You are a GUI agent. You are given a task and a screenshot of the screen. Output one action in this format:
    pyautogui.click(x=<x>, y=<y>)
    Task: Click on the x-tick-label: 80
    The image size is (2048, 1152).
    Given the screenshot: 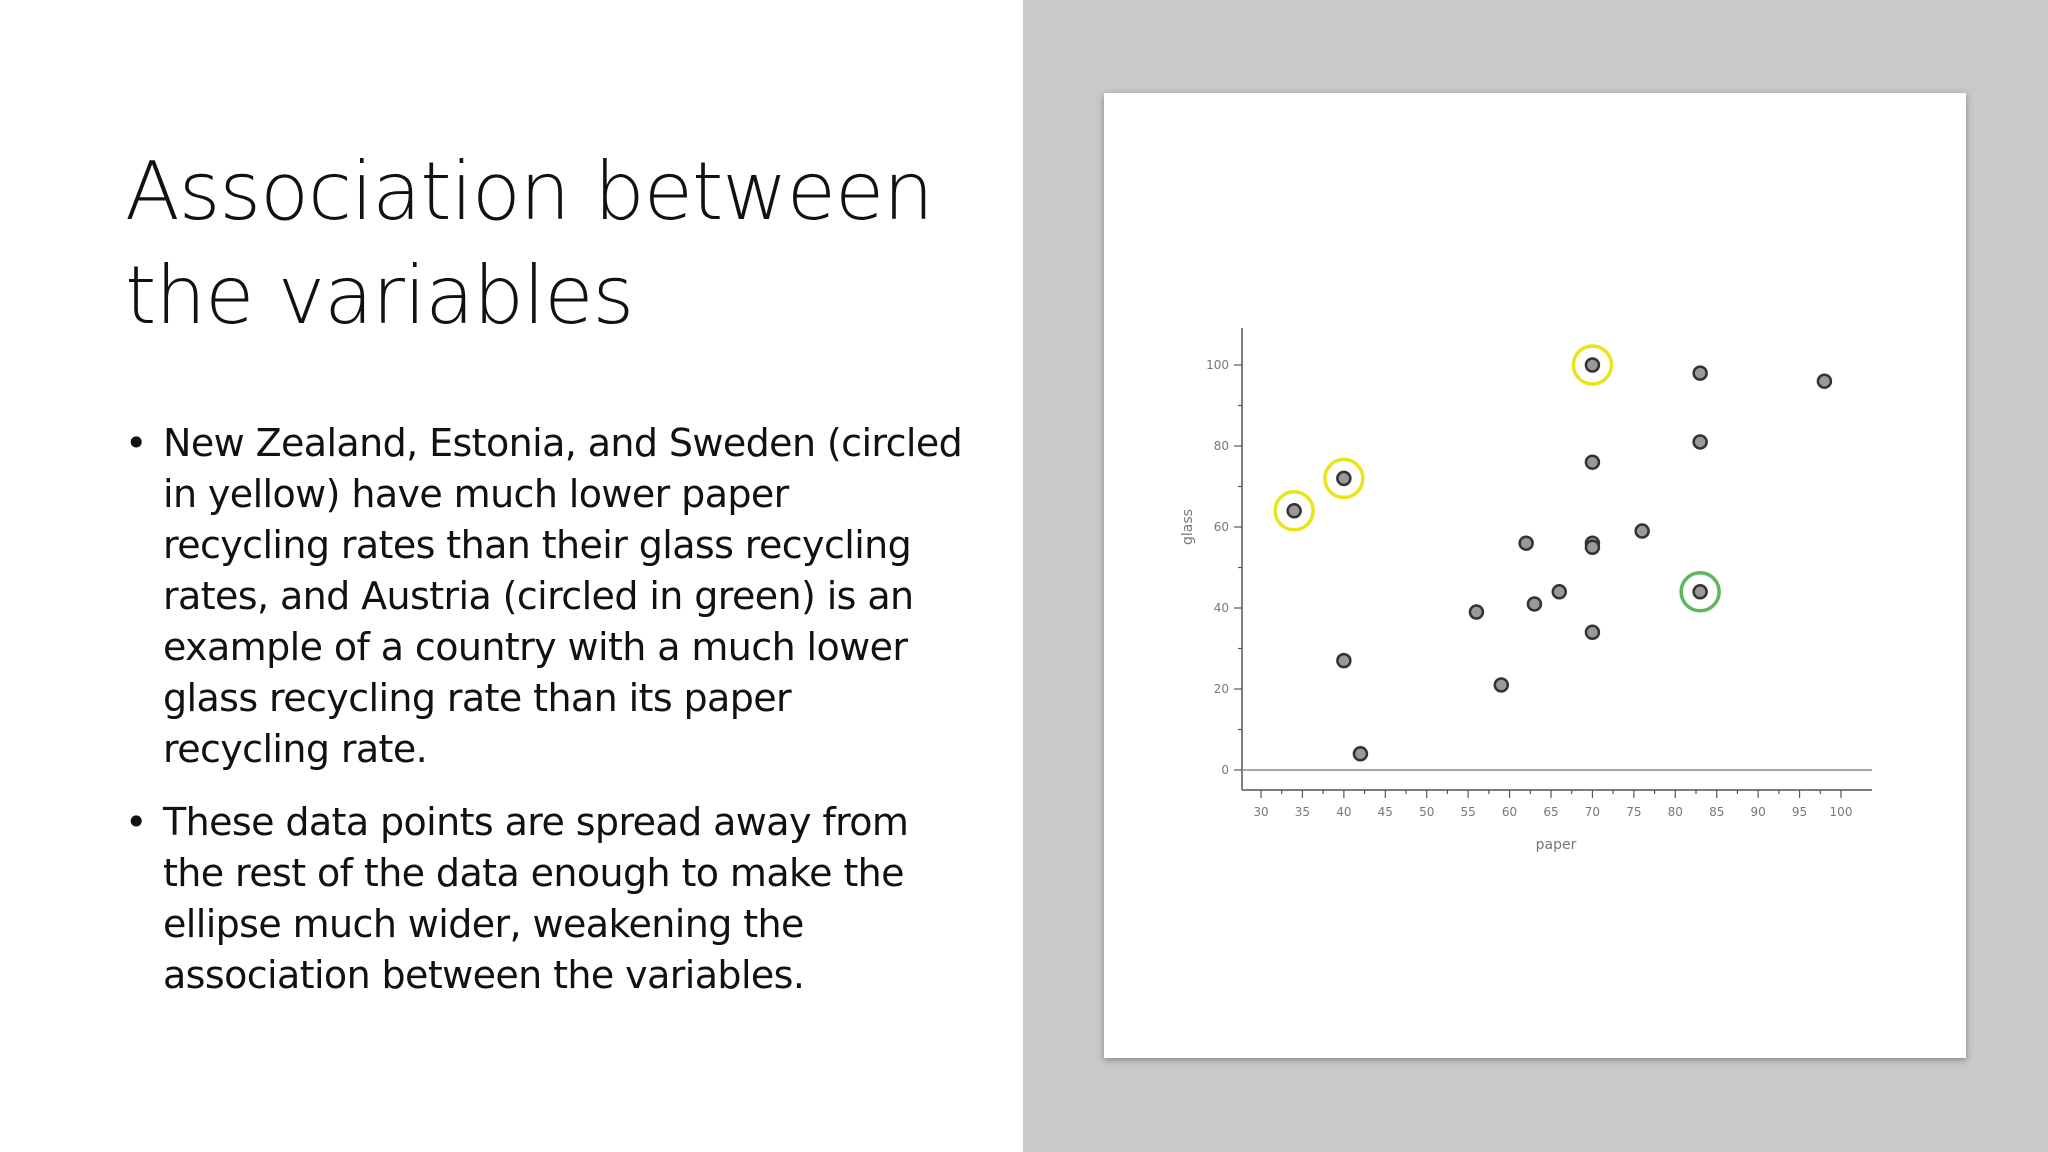 What is the action you would take?
    pyautogui.click(x=1675, y=812)
    